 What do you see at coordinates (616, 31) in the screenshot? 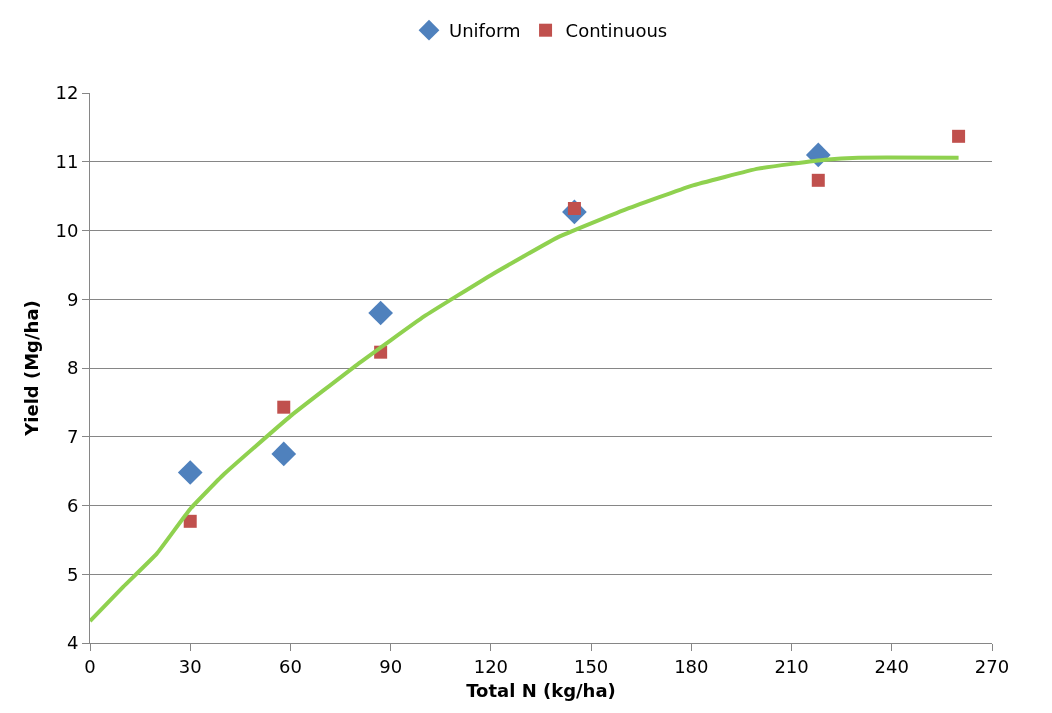
I see `legend-label: Continuous` at bounding box center [616, 31].